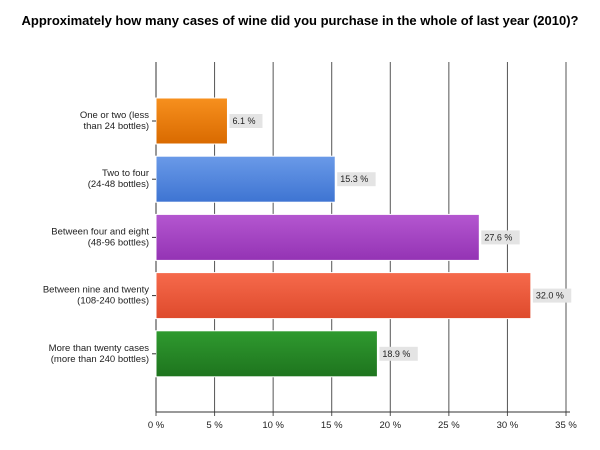 The height and width of the screenshot is (450, 600). I want to click on data-label: 15.3 %, so click(354, 179).